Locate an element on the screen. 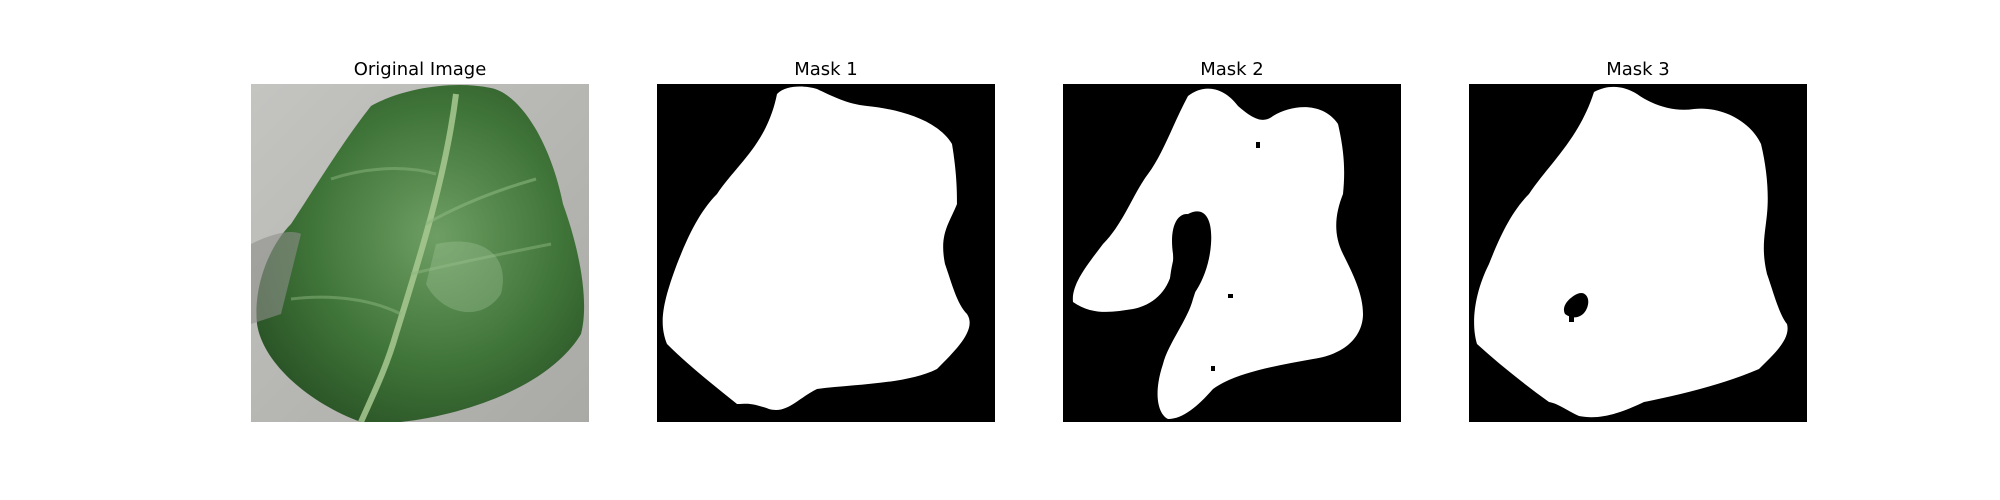  mask-2-image is located at coordinates (1232, 253).